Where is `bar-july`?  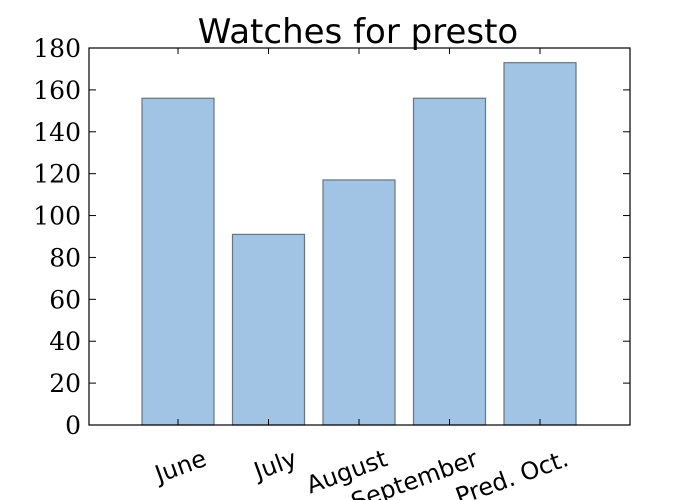 bar-july is located at coordinates (268, 329).